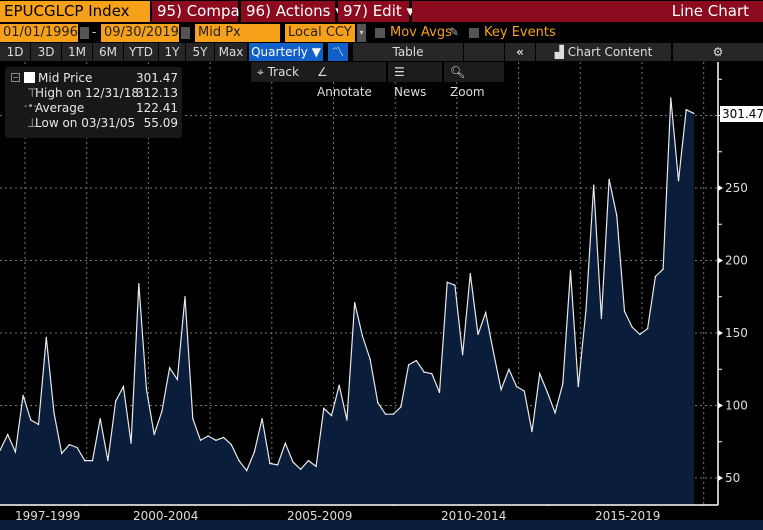 The width and height of the screenshot is (763, 530). I want to click on x-tick-label: 2010-2014, so click(474, 516).